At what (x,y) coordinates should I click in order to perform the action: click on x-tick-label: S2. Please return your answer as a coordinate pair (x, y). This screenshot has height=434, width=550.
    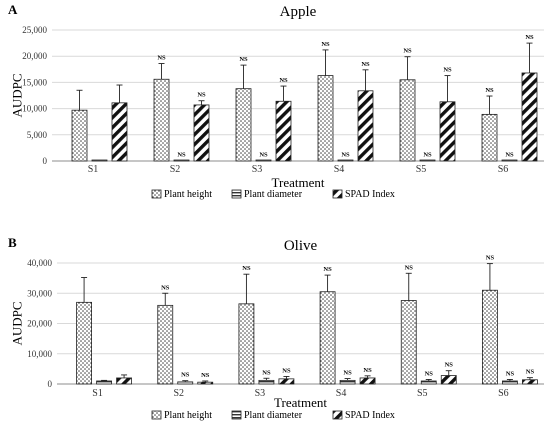
    Looking at the image, I should click on (178, 393).